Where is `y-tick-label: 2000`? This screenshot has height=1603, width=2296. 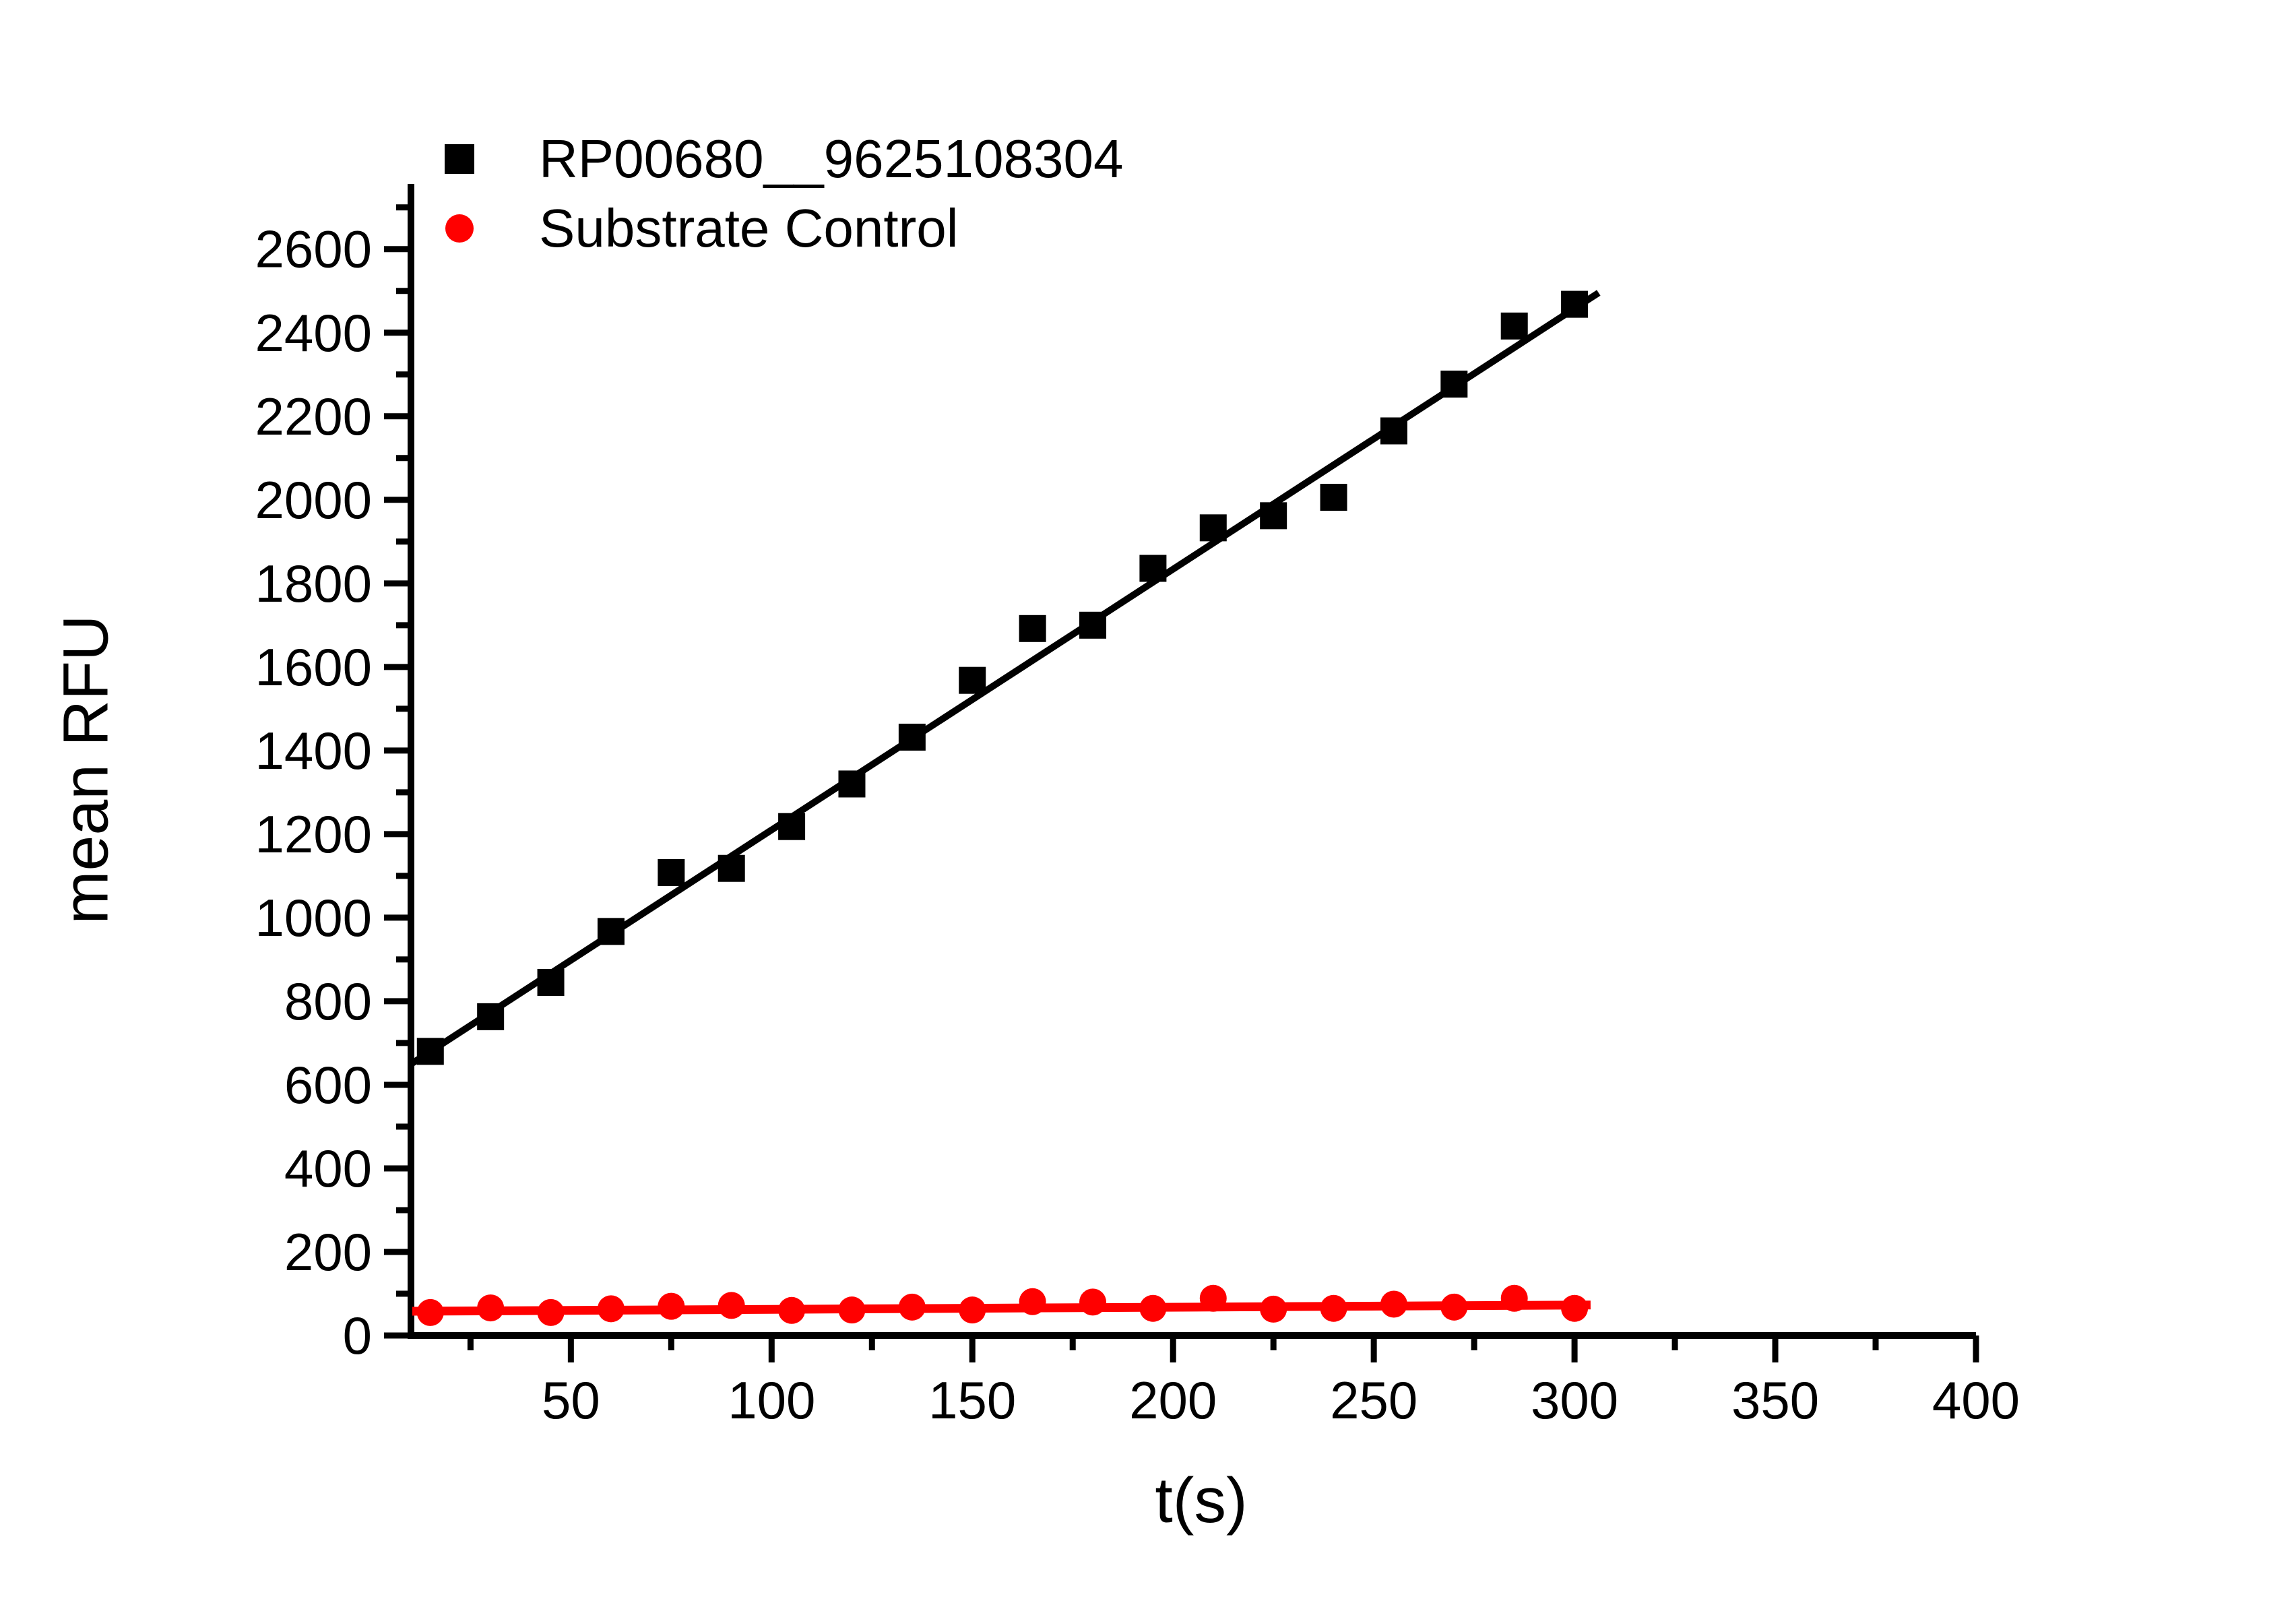 y-tick-label: 2000 is located at coordinates (313, 500).